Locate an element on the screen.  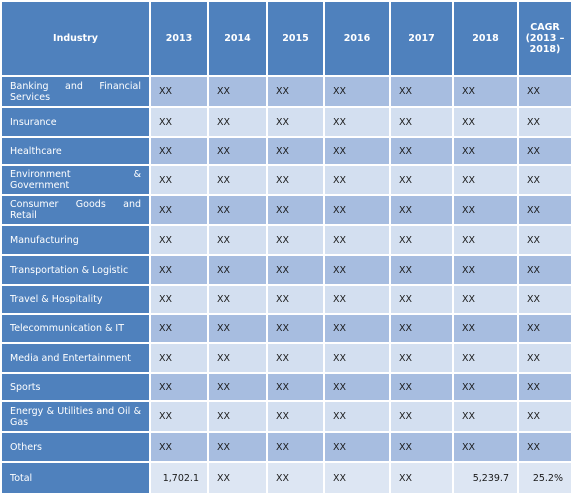
table-row: Others XX XX XX XX XX XX XX is located at coordinates (285, 447).